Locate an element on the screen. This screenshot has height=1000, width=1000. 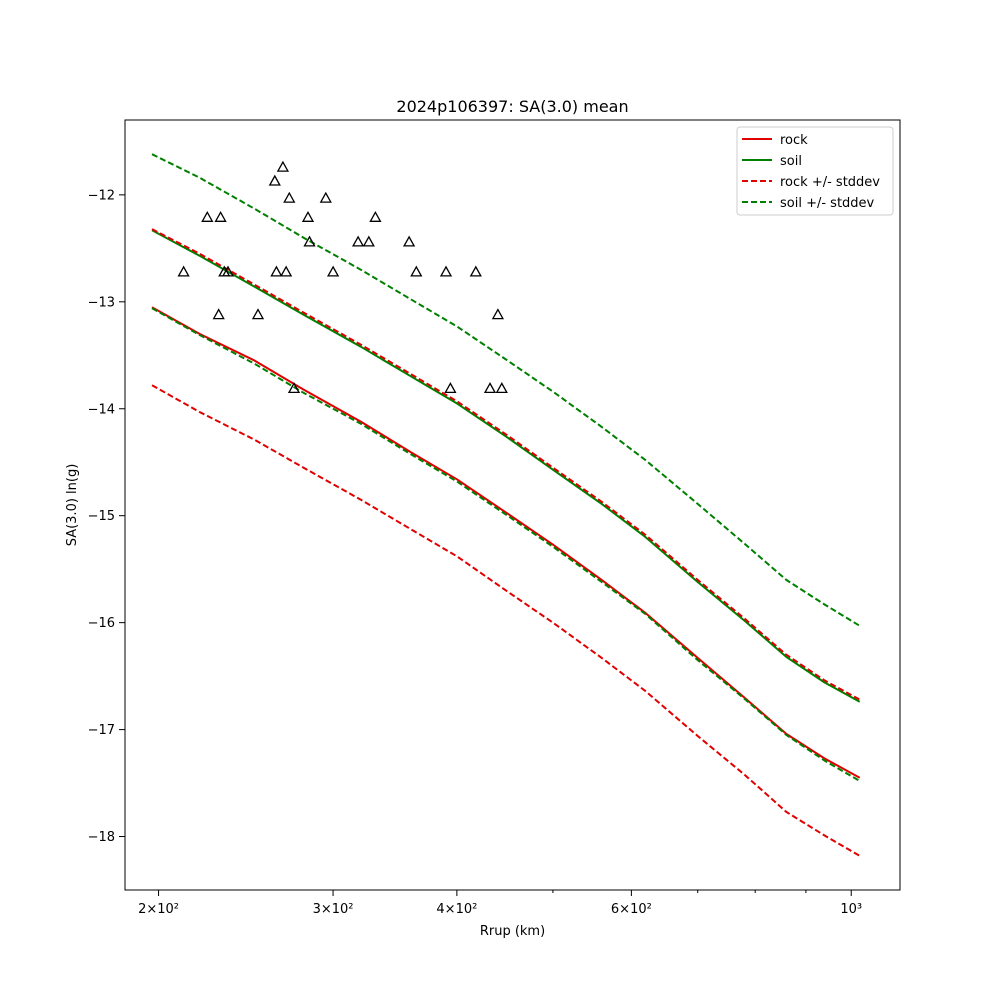
y-tick-label: −14 is located at coordinates (101, 409).